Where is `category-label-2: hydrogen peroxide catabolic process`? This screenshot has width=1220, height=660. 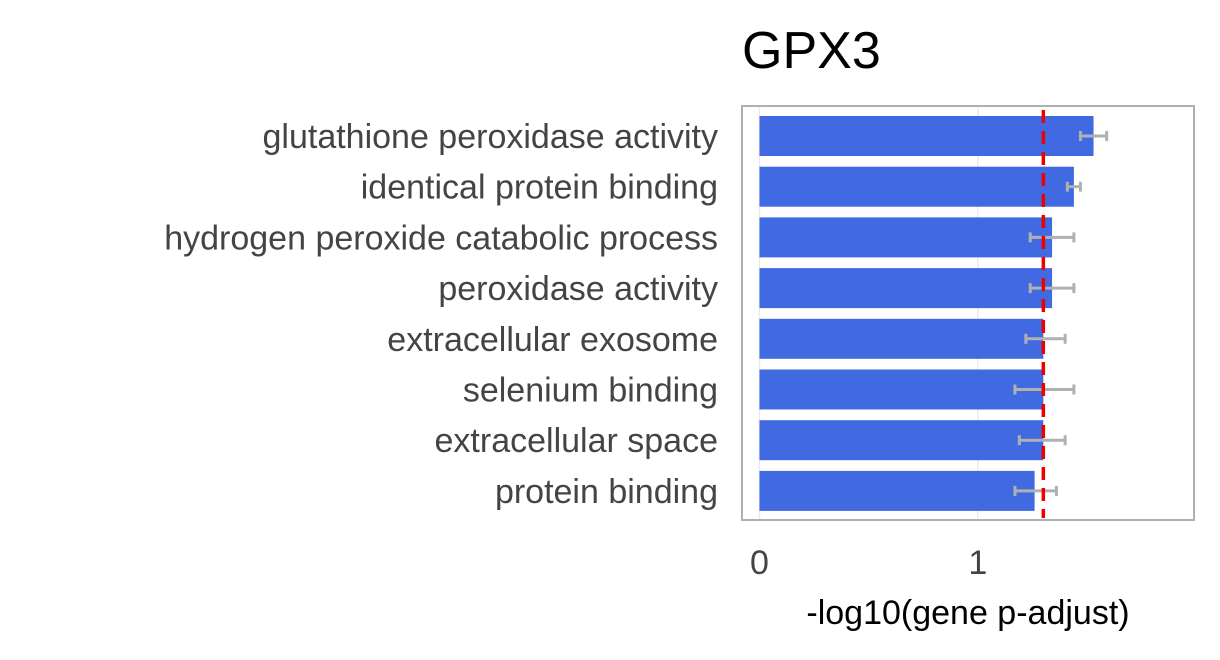 category-label-2: hydrogen peroxide catabolic process is located at coordinates (441, 238).